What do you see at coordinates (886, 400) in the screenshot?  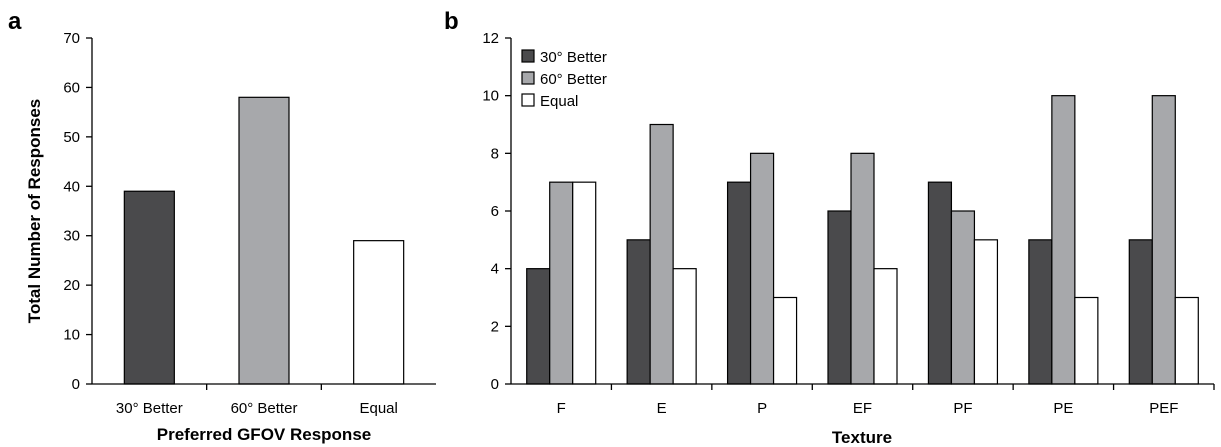 I see `panel-b-x-tick-labels: F E P EF PF PE PEF` at bounding box center [886, 400].